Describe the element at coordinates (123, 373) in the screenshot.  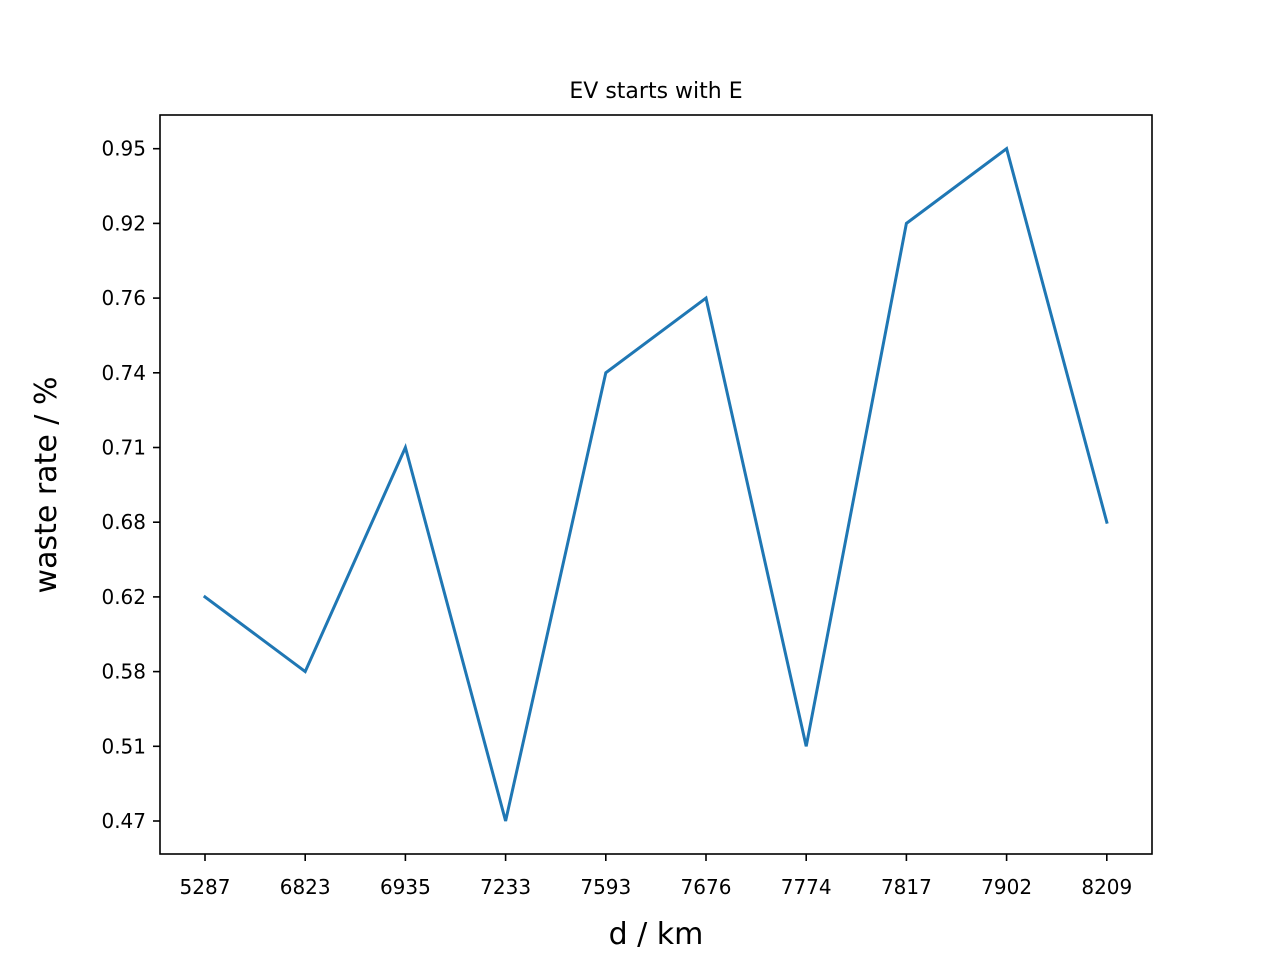
I see `y-tick-label: 0.74` at that location.